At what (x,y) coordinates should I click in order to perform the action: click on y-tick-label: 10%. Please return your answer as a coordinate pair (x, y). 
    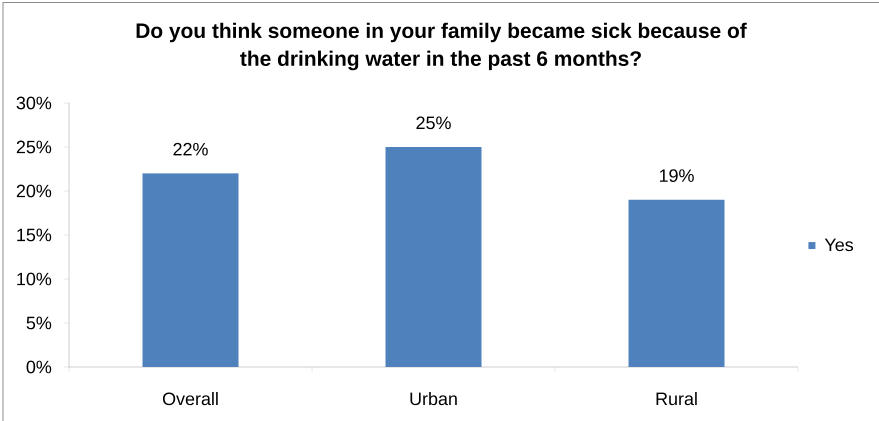
    Looking at the image, I should click on (34, 279).